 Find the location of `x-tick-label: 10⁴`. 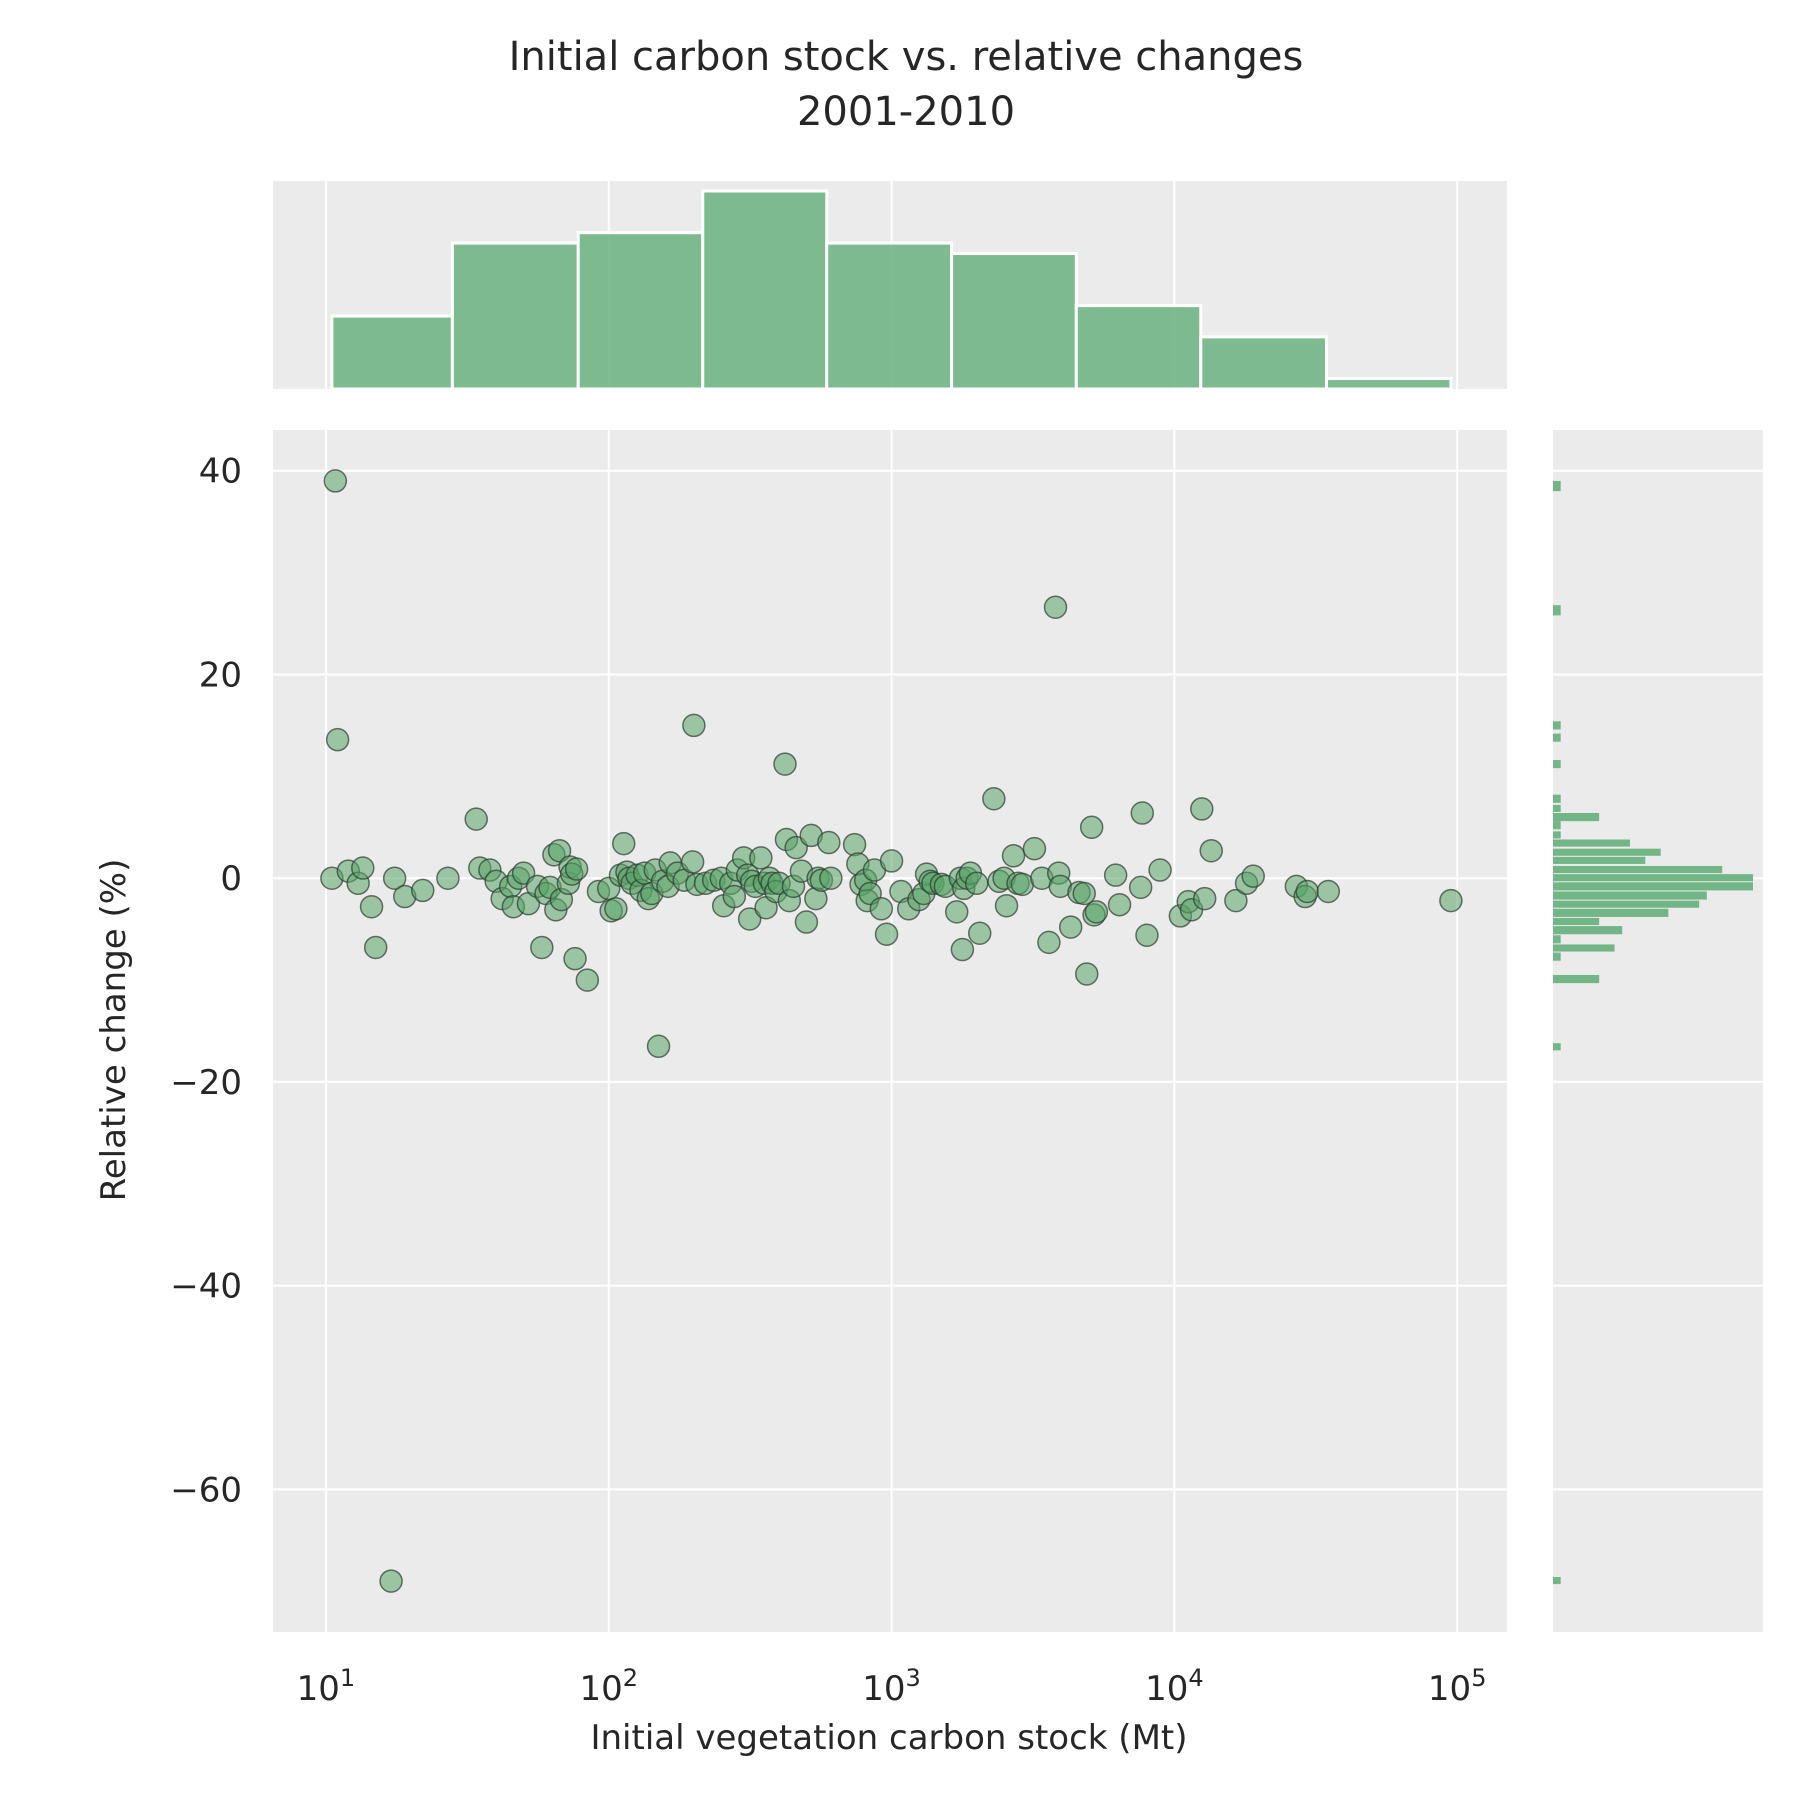

x-tick-label: 10⁴ is located at coordinates (1174, 1686).